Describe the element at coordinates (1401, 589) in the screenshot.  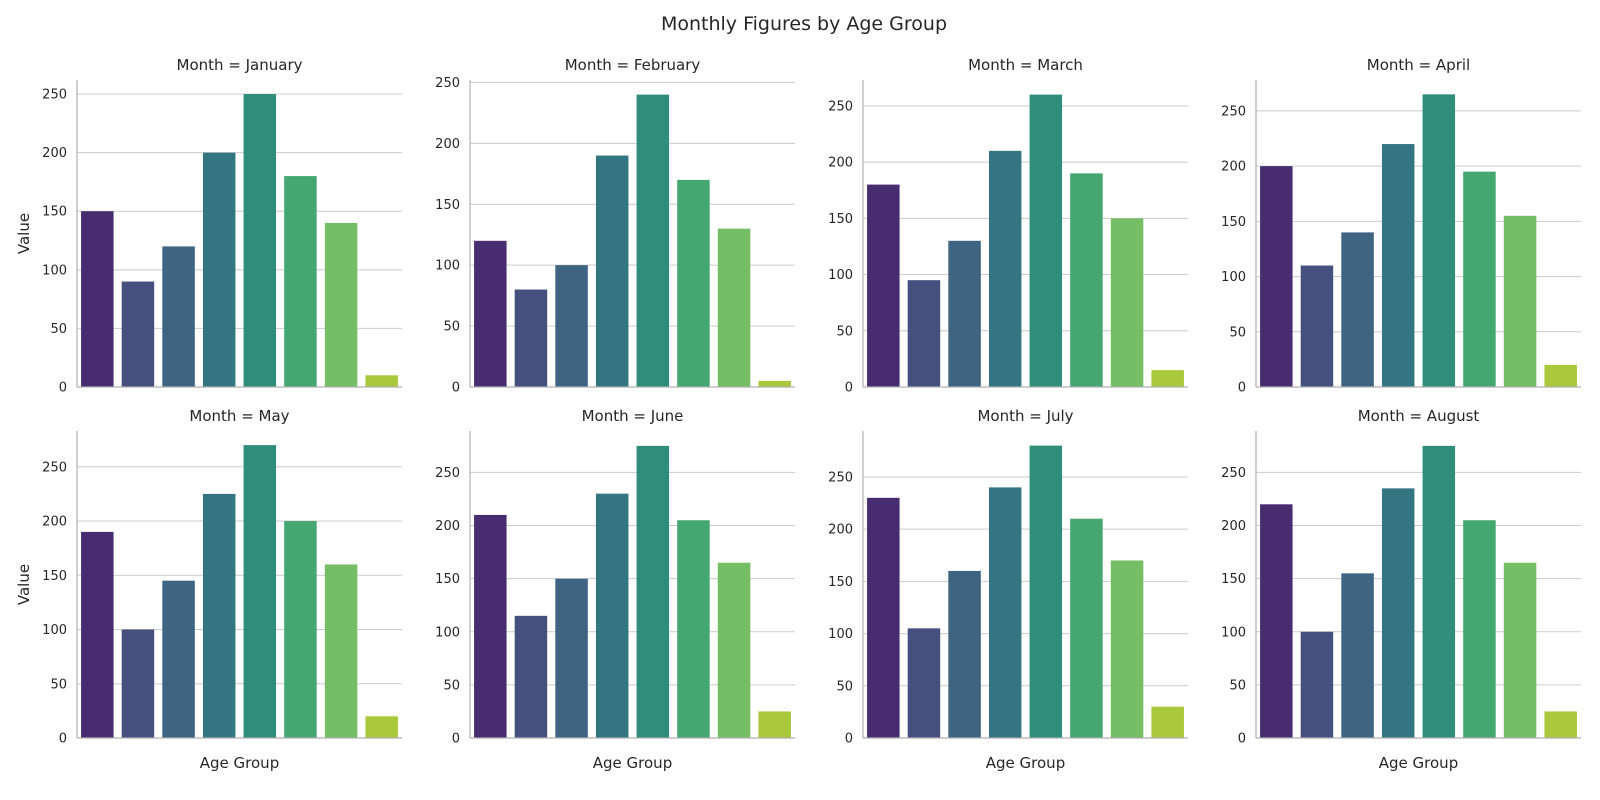
I see `facet-panel: 0 50 100 150 200 250 Month = August Age Group` at that location.